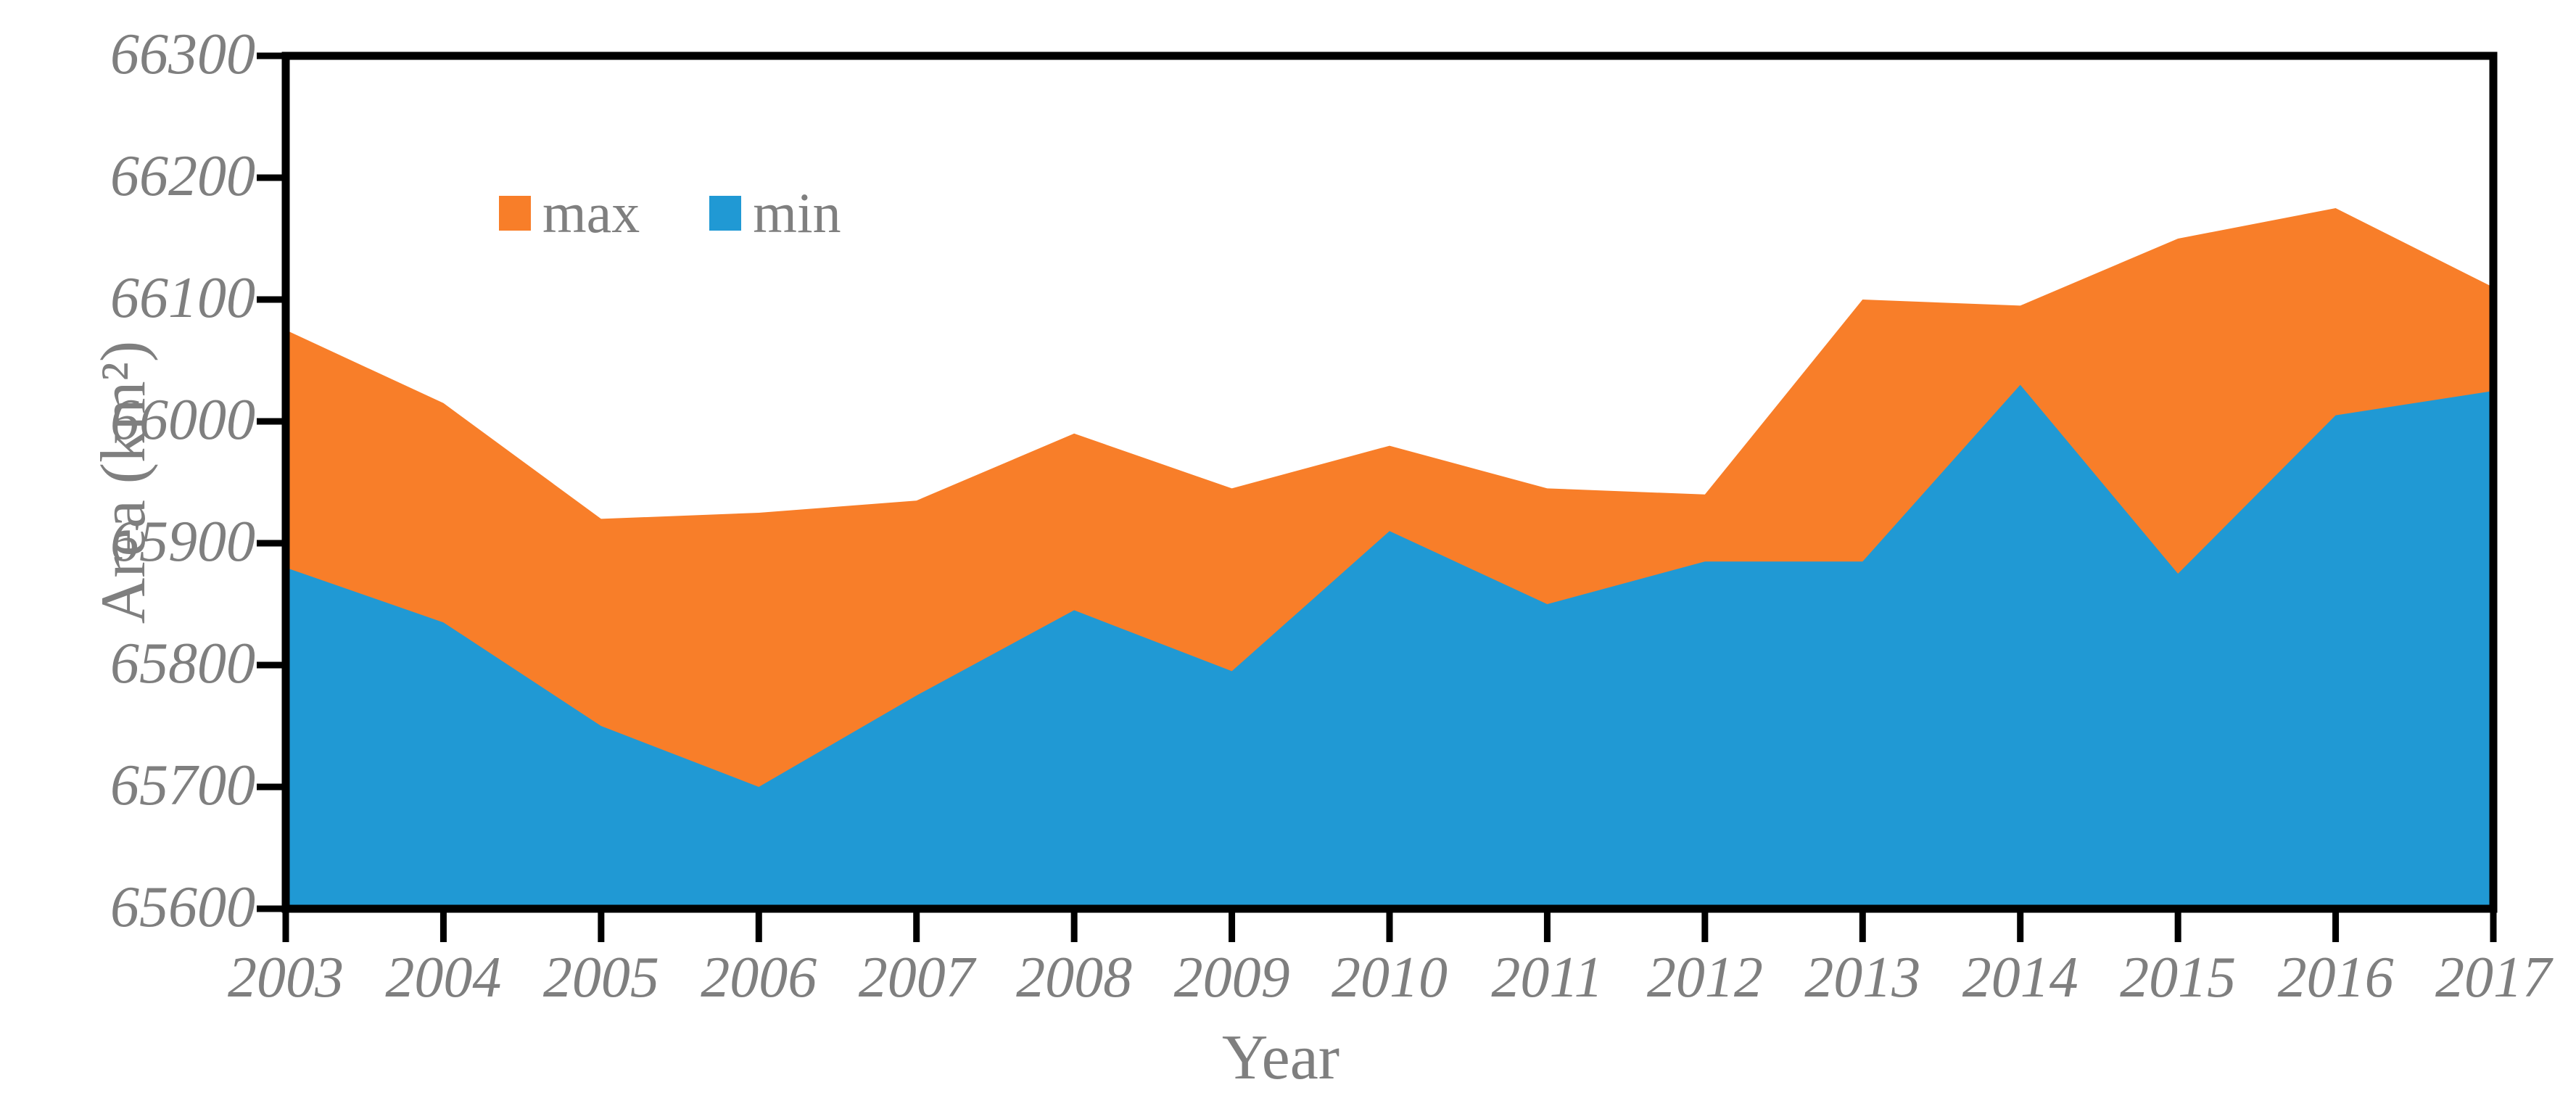  I want to click on y-tick-label: 66100, so click(182, 298).